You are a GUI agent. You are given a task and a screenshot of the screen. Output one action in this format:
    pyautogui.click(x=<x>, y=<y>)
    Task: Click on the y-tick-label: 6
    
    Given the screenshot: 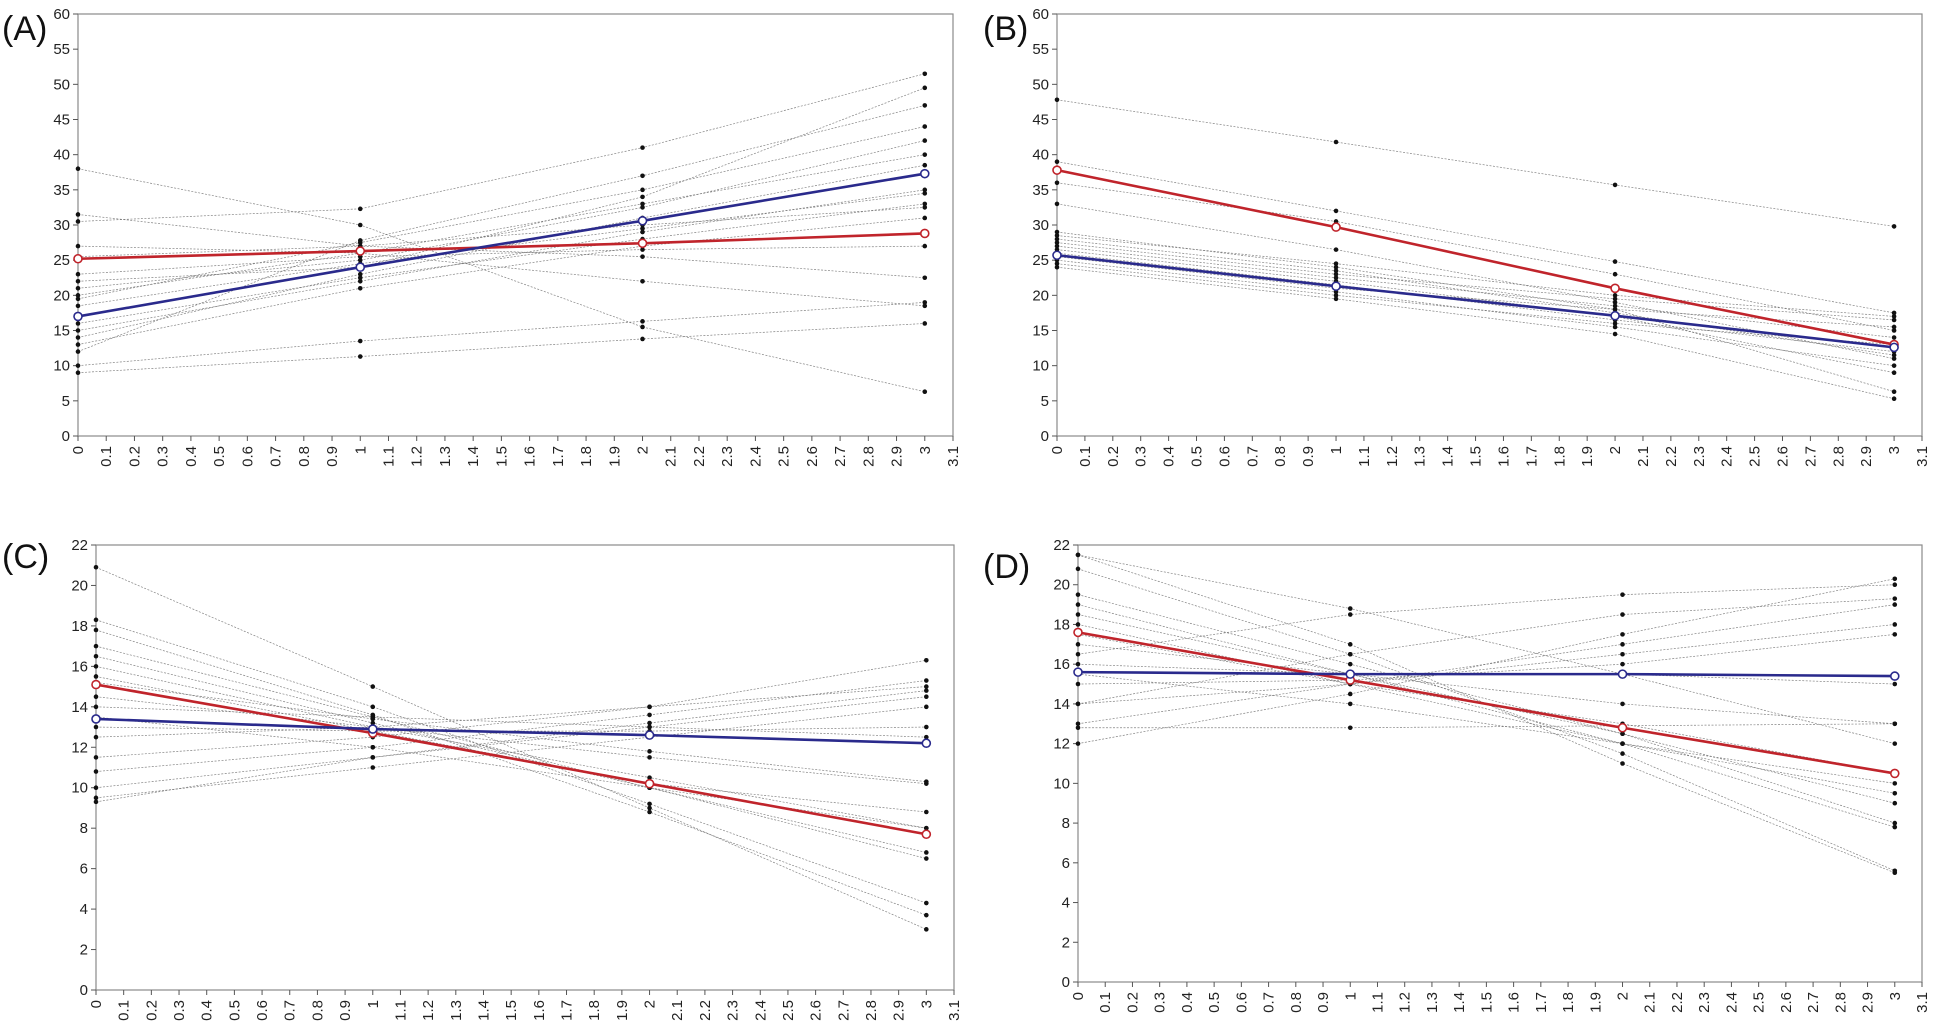 What is the action you would take?
    pyautogui.click(x=1066, y=863)
    